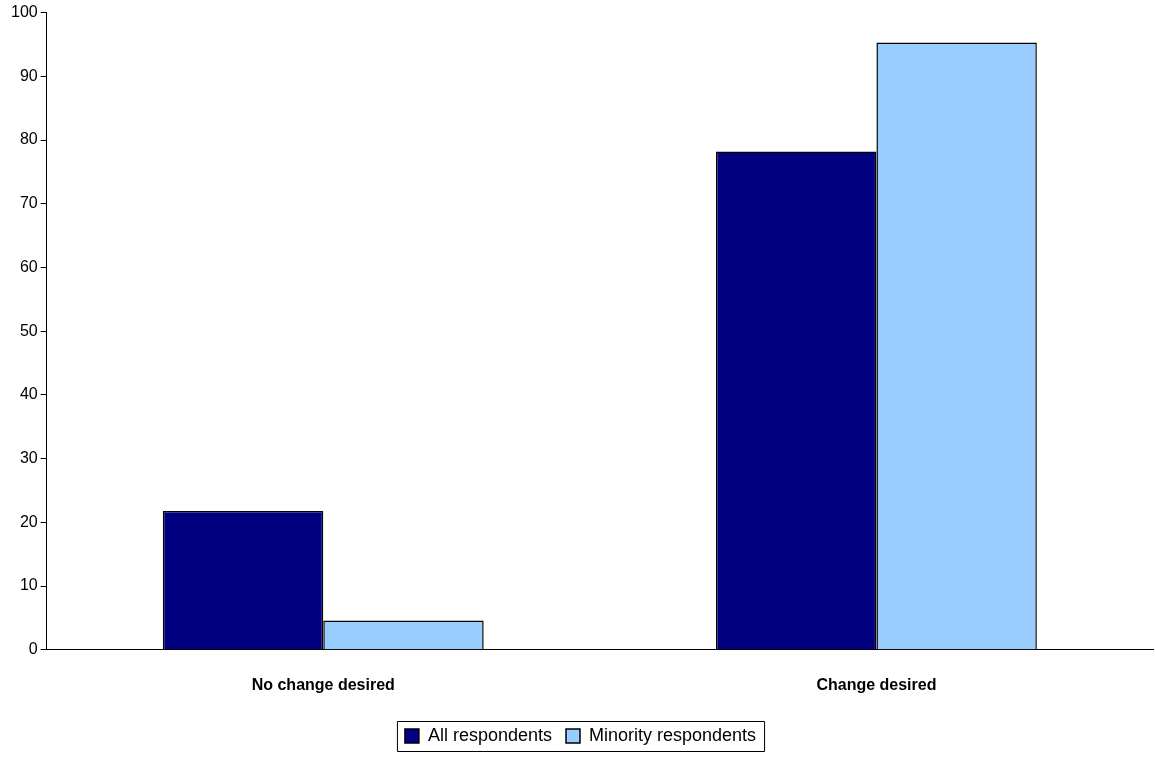  Describe the element at coordinates (323, 684) in the screenshot. I see `x-tick-label: No change desired` at that location.